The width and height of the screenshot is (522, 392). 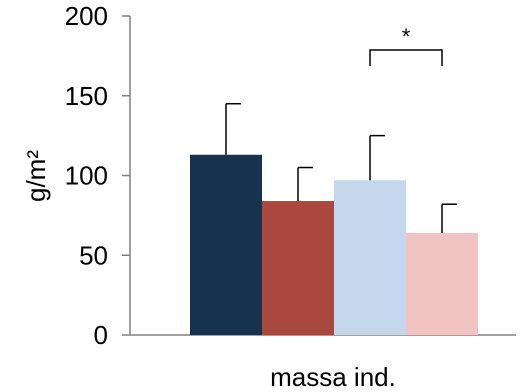 I want to click on significance-bracket, so click(x=406, y=57).